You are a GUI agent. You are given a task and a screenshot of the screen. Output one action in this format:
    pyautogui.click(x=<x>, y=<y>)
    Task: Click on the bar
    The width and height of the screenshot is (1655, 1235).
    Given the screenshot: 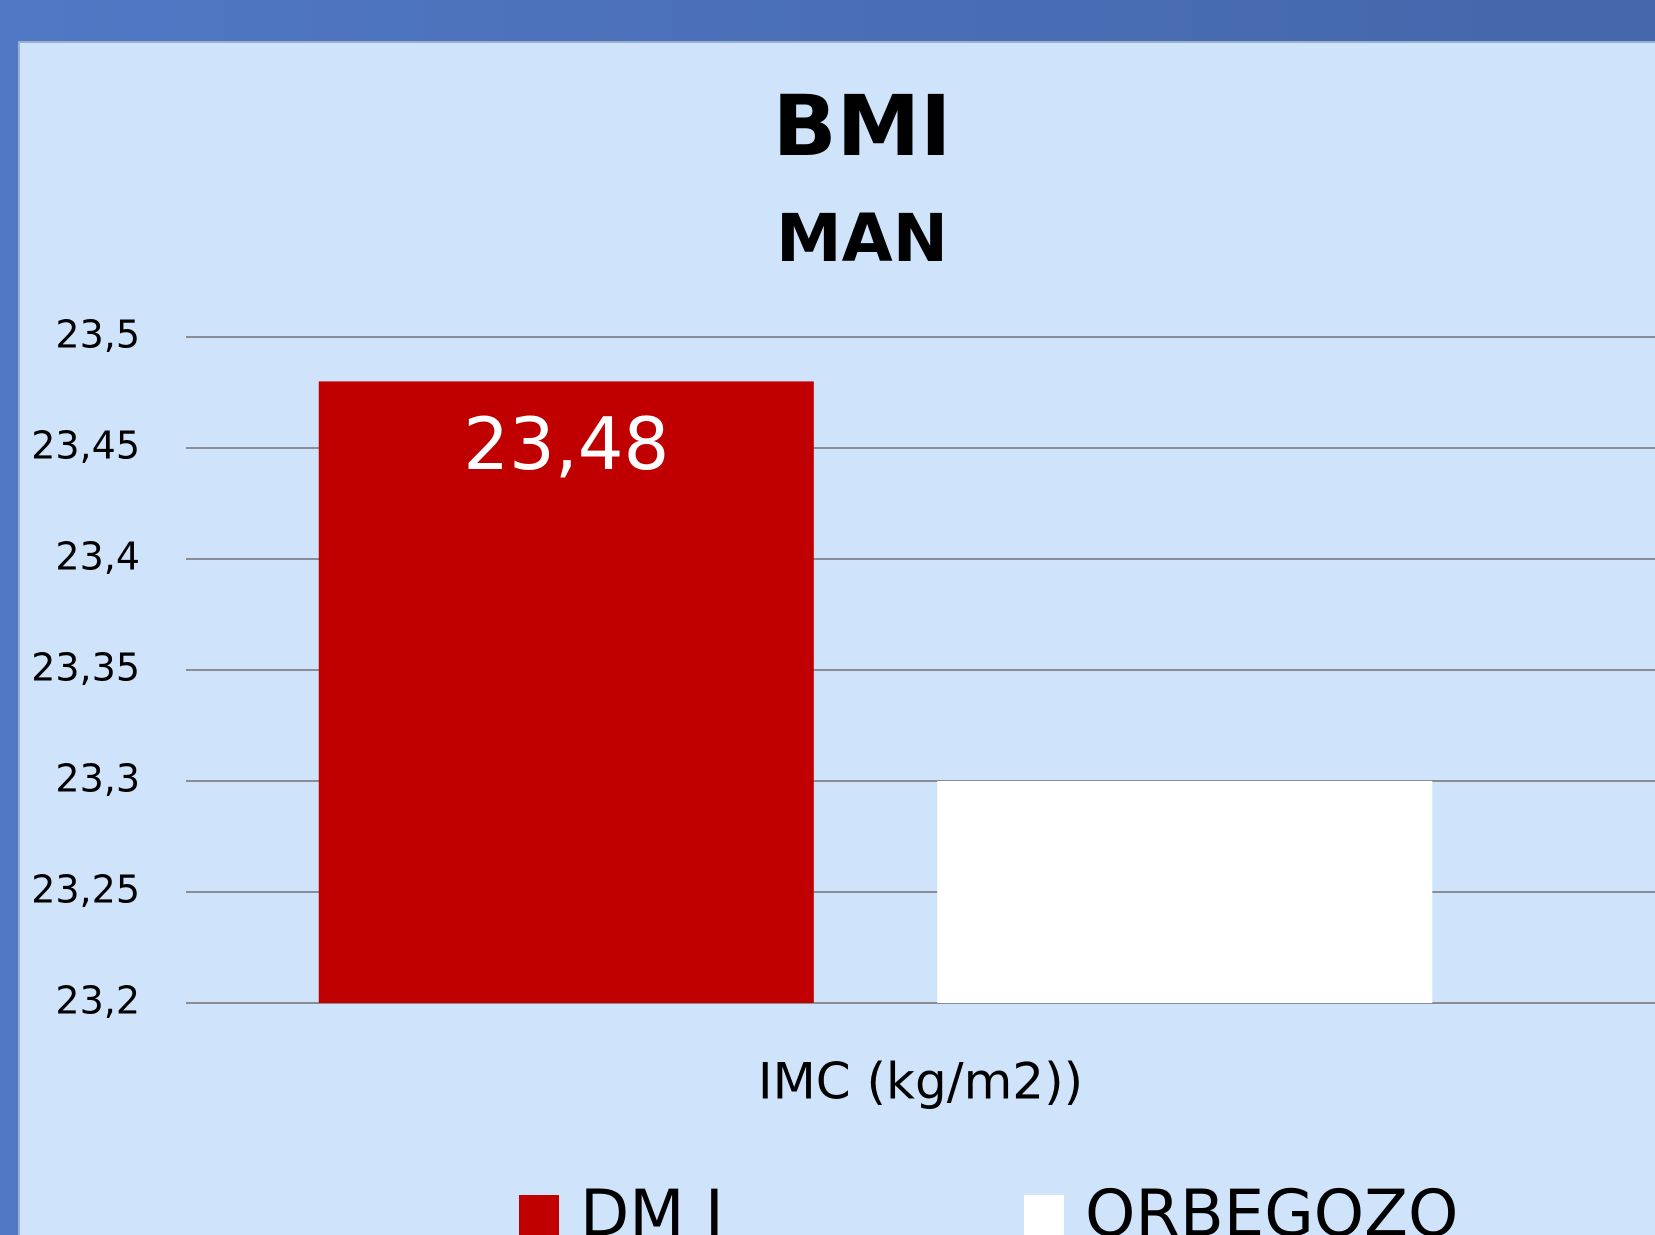 What is the action you would take?
    pyautogui.click(x=1185, y=892)
    